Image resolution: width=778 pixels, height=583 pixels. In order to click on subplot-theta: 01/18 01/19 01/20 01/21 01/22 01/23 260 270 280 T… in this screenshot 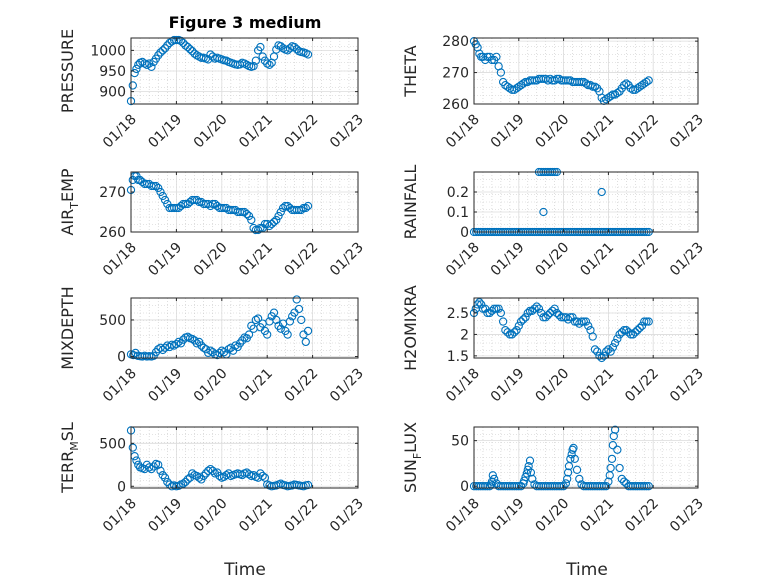, I will do `click(554, 92)`.